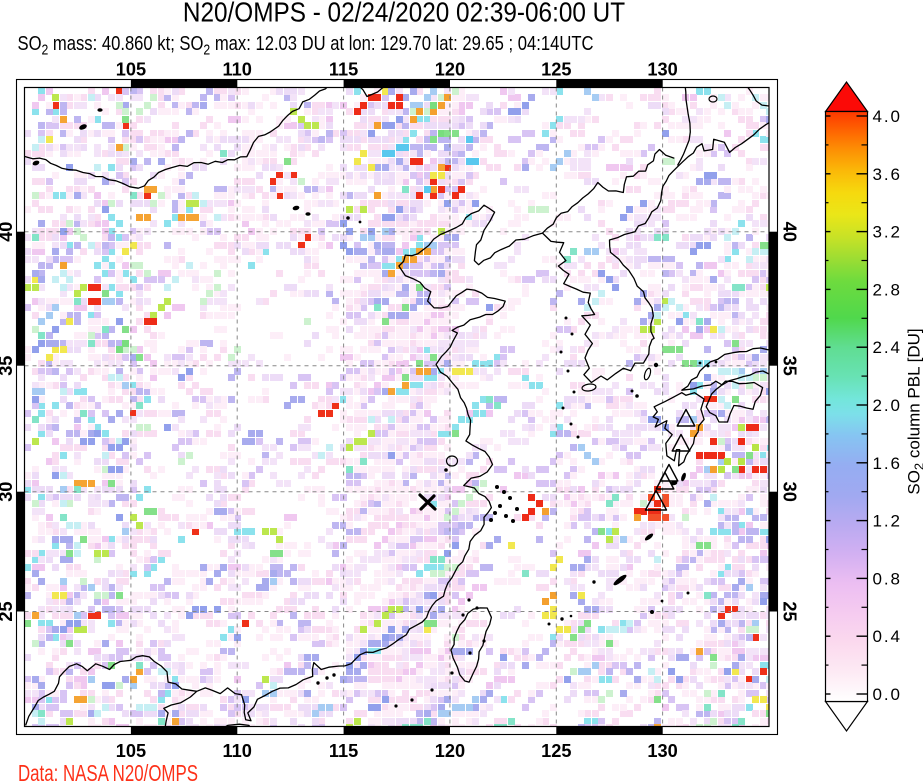  I want to click on svg-text: 4.0, so click(887, 116).